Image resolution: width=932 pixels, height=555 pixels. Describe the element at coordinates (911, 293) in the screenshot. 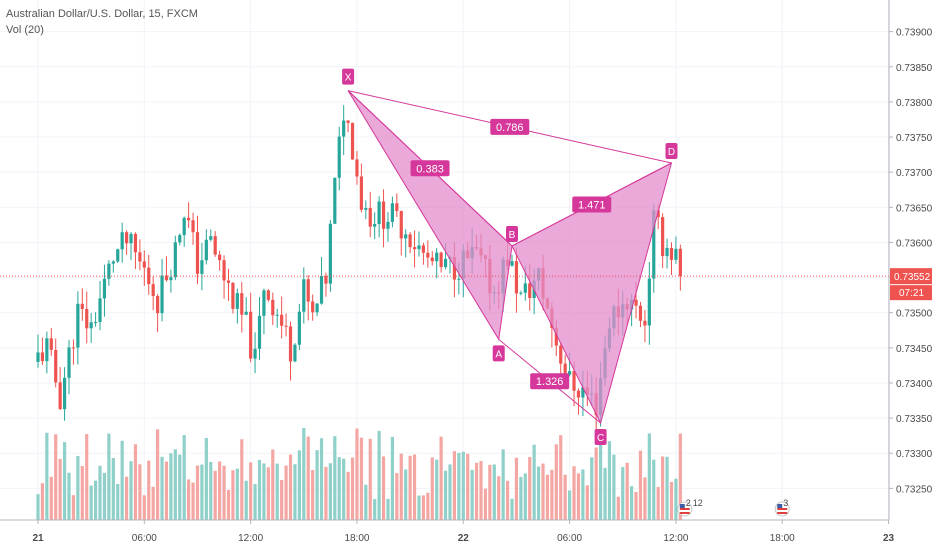

I see `countdown-value: 07:21` at that location.